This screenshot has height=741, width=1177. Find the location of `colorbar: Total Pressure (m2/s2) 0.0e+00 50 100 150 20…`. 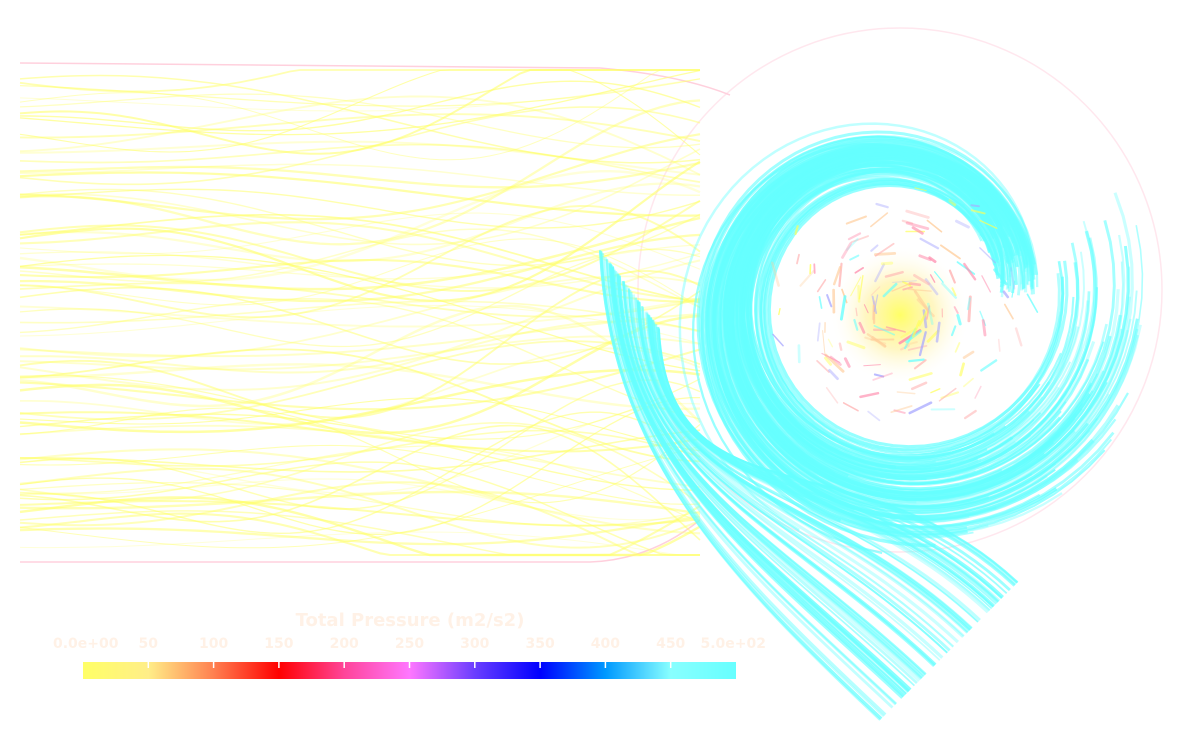

colorbar: Total Pressure (m2/s2) 0.0e+00 50 100 150 20… is located at coordinates (409, 644).